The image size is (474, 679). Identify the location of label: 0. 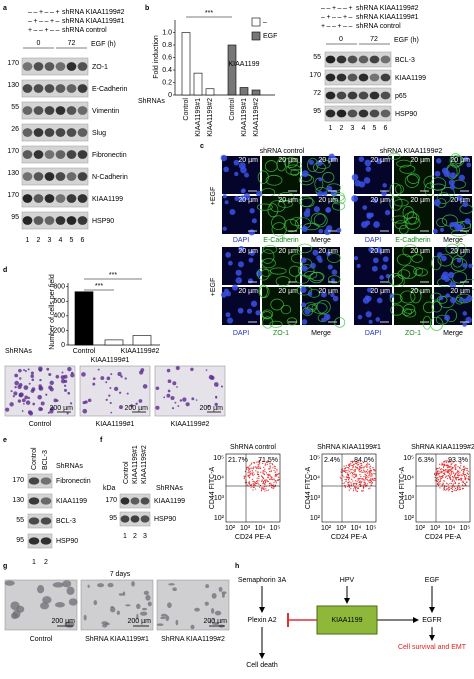
(341, 39).